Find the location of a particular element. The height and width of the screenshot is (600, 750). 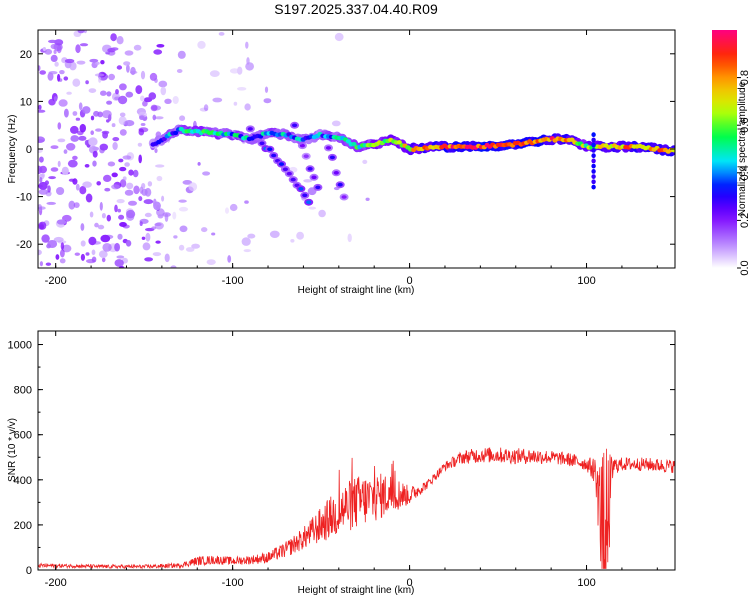

spectrogram-x-tick-label: 100 is located at coordinates (586, 281).